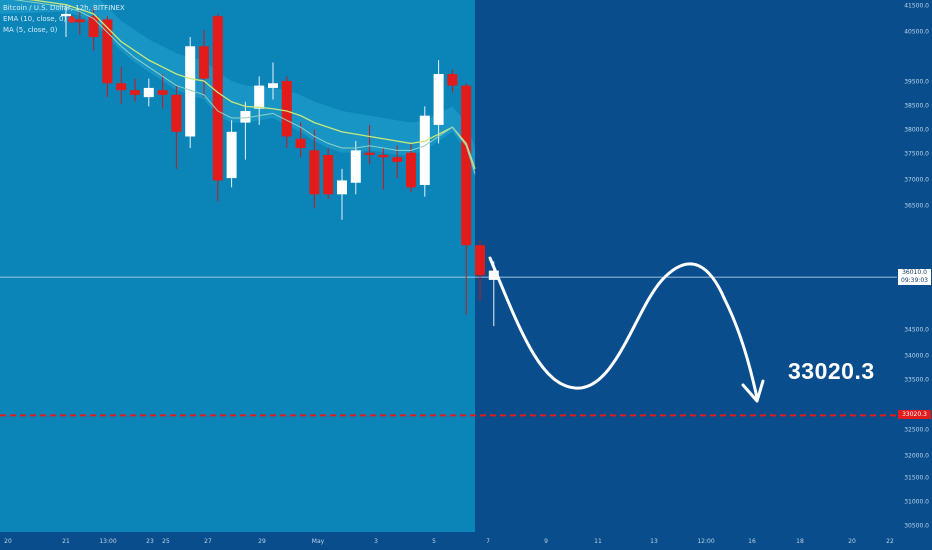 This screenshot has width=932, height=550. What do you see at coordinates (916, 206) in the screenshot?
I see `y-tick-label: 36500.0` at bounding box center [916, 206].